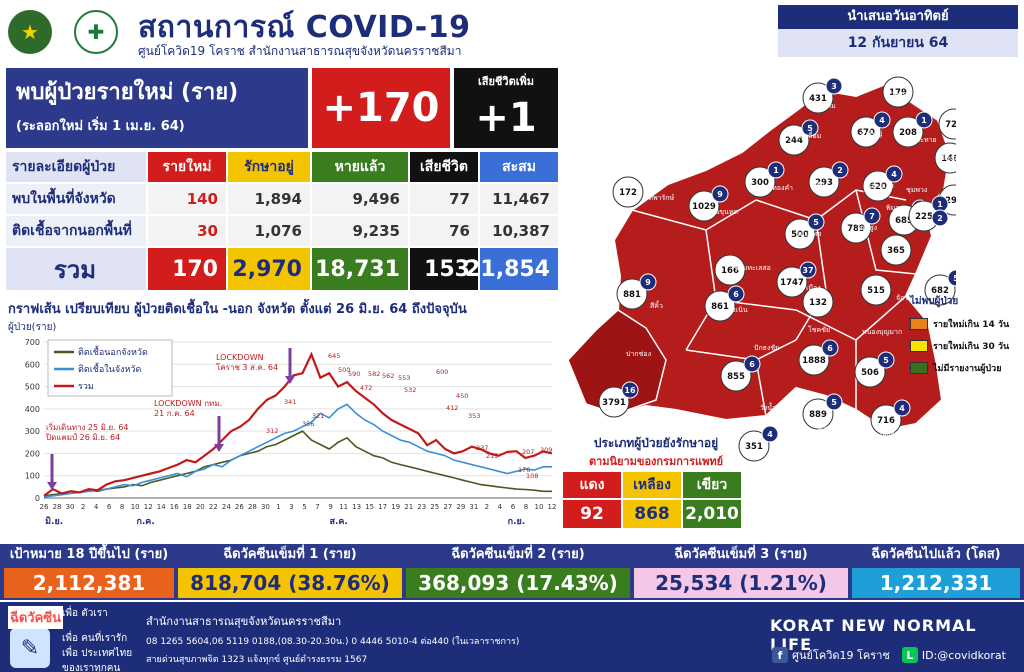  Describe the element at coordinates (44, 507) in the screenshot. I see `x-tick-label: 26` at that location.